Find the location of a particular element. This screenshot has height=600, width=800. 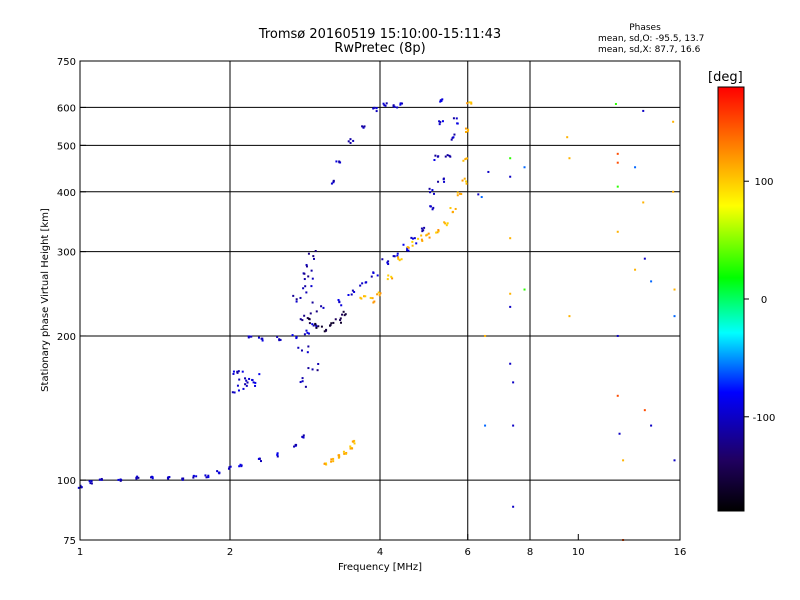

x-tick-label: 10 is located at coordinates (578, 552).